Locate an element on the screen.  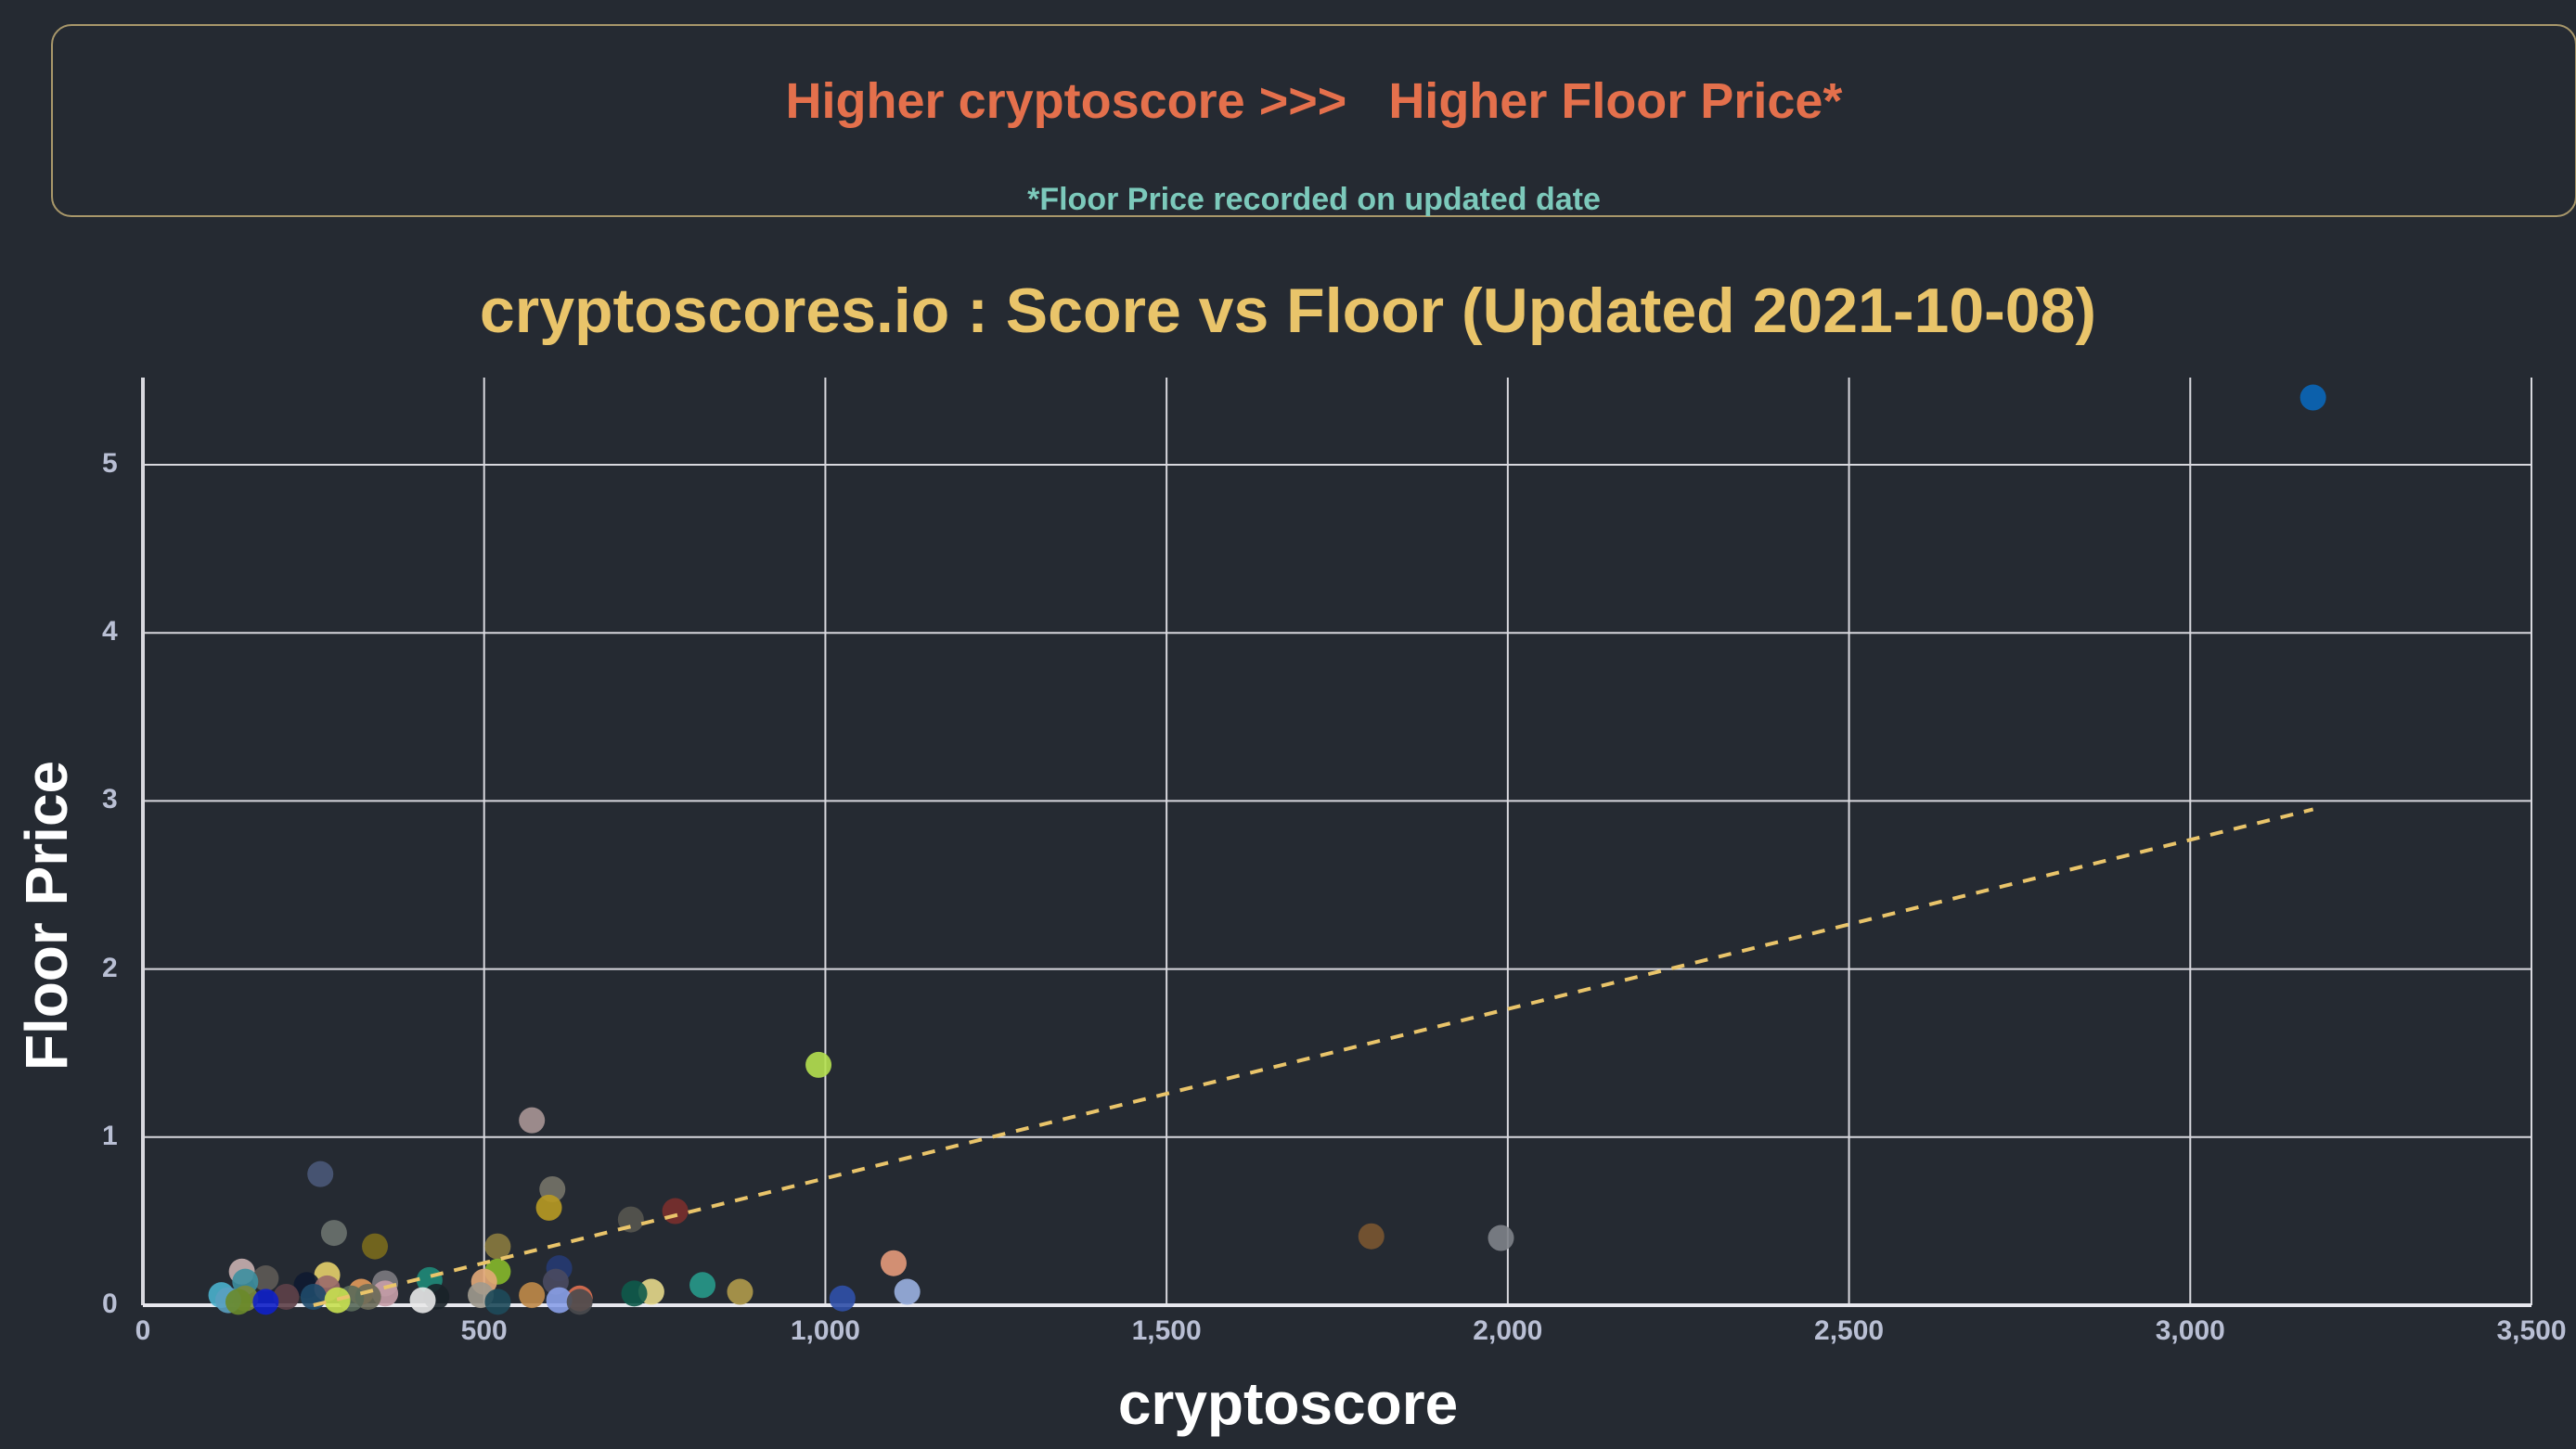
y-tick-label: 3 is located at coordinates (110, 799).